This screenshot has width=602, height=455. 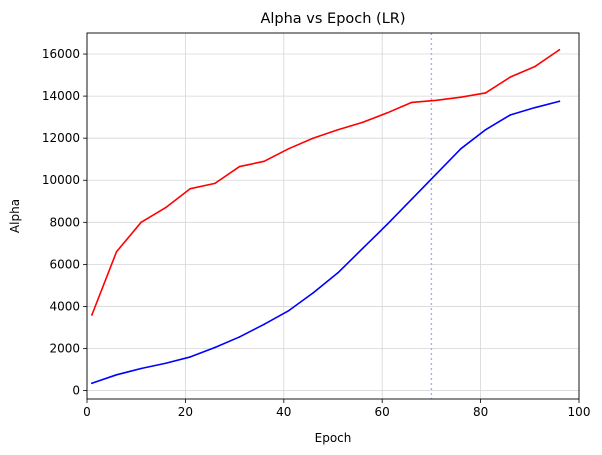 I want to click on y-tick-label: 12000, so click(x=61, y=138).